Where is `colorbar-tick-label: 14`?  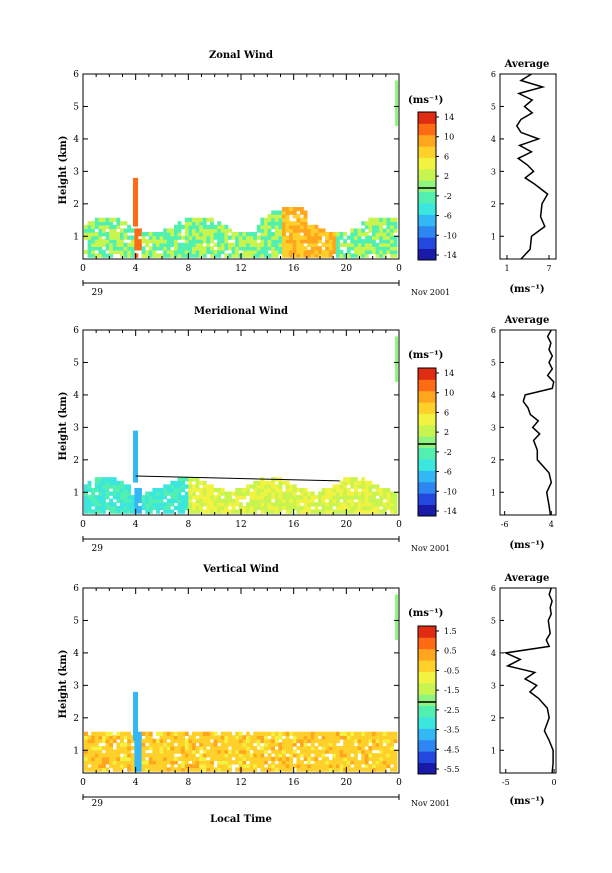
colorbar-tick-label: 14 is located at coordinates (449, 117).